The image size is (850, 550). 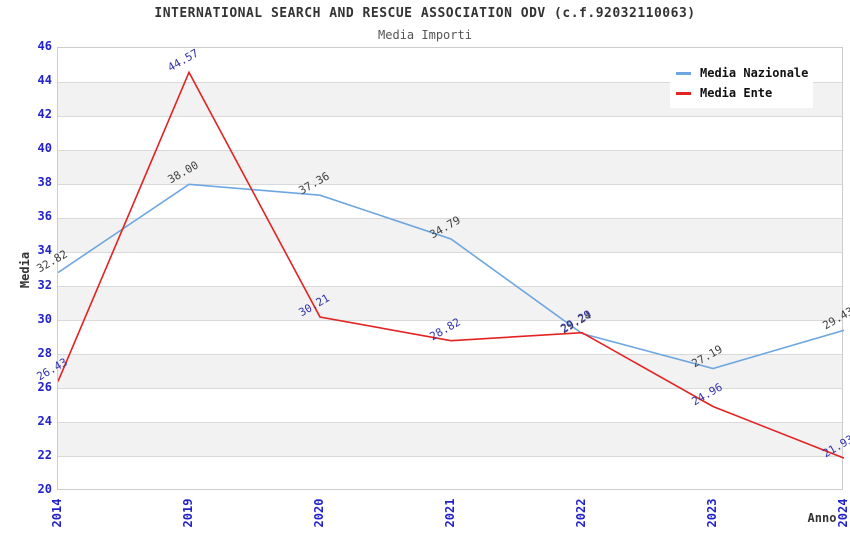 What do you see at coordinates (44, 420) in the screenshot?
I see `y-tick-label: 24` at bounding box center [44, 420].